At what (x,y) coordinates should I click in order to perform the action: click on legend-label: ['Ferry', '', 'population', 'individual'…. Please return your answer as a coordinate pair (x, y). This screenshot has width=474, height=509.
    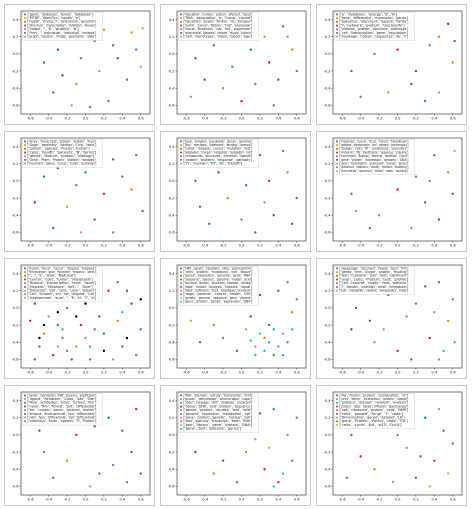
    Looking at the image, I should click on (62, 33).